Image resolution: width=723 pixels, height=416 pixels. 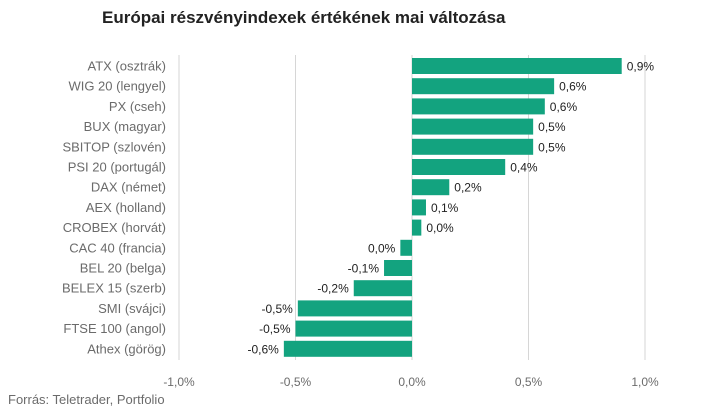 I want to click on x-tick-label: 0,5%, so click(x=529, y=382).